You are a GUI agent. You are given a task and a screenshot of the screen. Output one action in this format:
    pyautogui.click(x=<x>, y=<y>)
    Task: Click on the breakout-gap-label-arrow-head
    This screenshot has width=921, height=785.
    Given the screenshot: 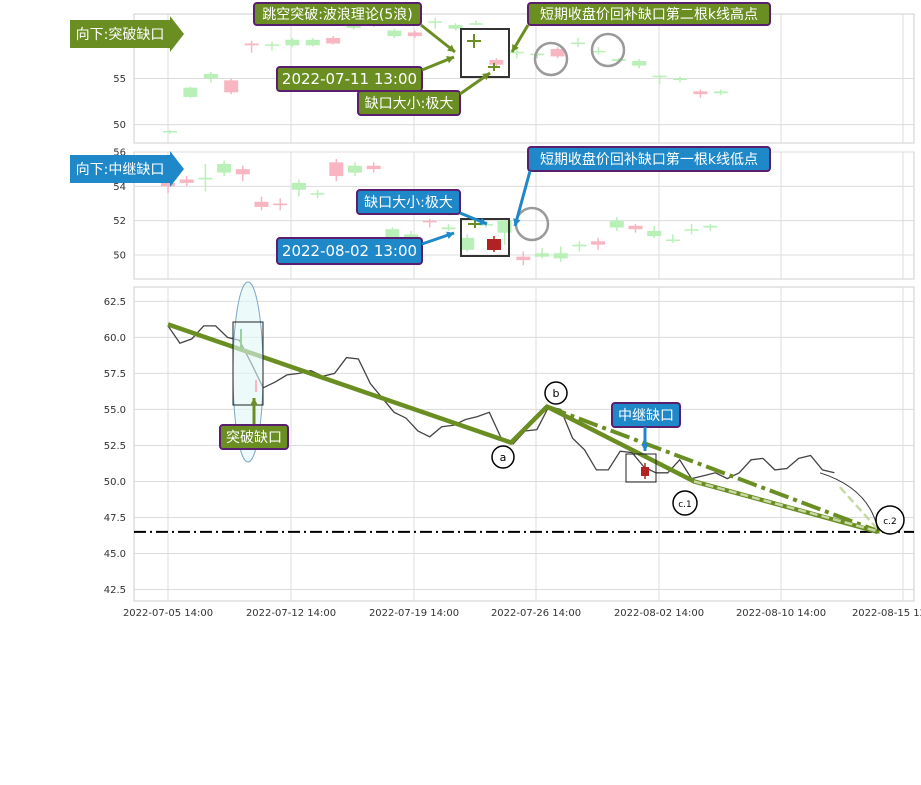 What is the action you would take?
    pyautogui.click(x=254, y=402)
    